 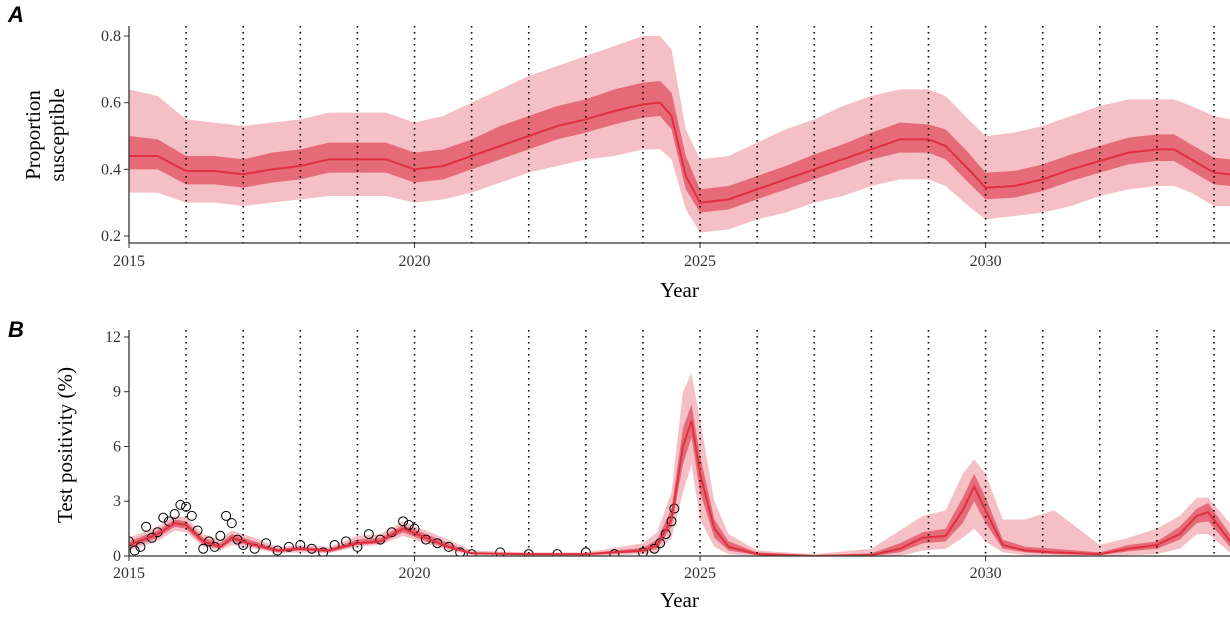 What do you see at coordinates (57, 134) in the screenshot?
I see `y-axis-title: susceptible` at bounding box center [57, 134].